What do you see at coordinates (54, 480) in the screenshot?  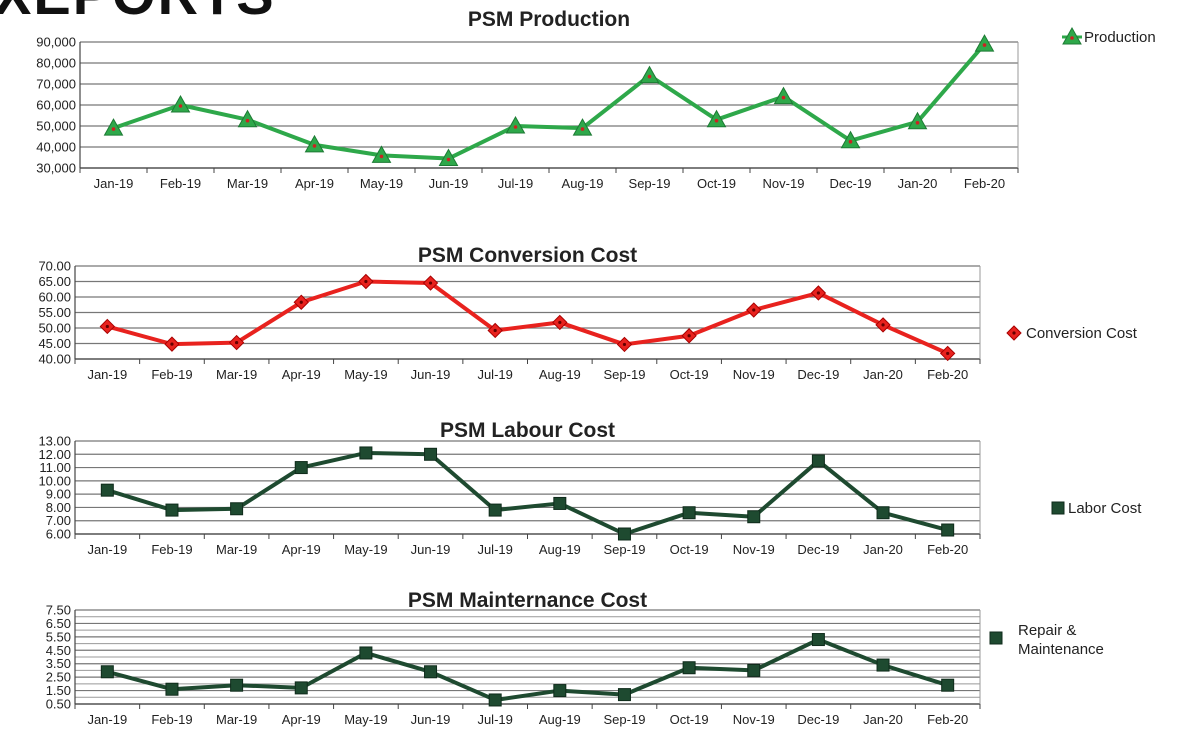 I see `y-tick-label: 10.00` at bounding box center [54, 480].